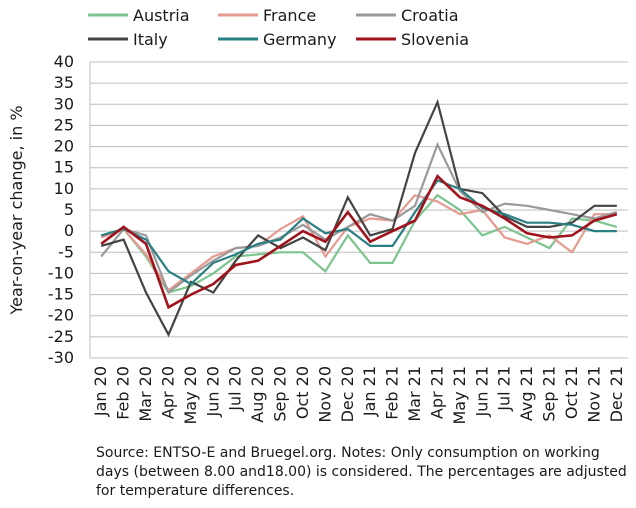 The image size is (636, 508). I want to click on y-tick-label: -20, so click(61, 315).